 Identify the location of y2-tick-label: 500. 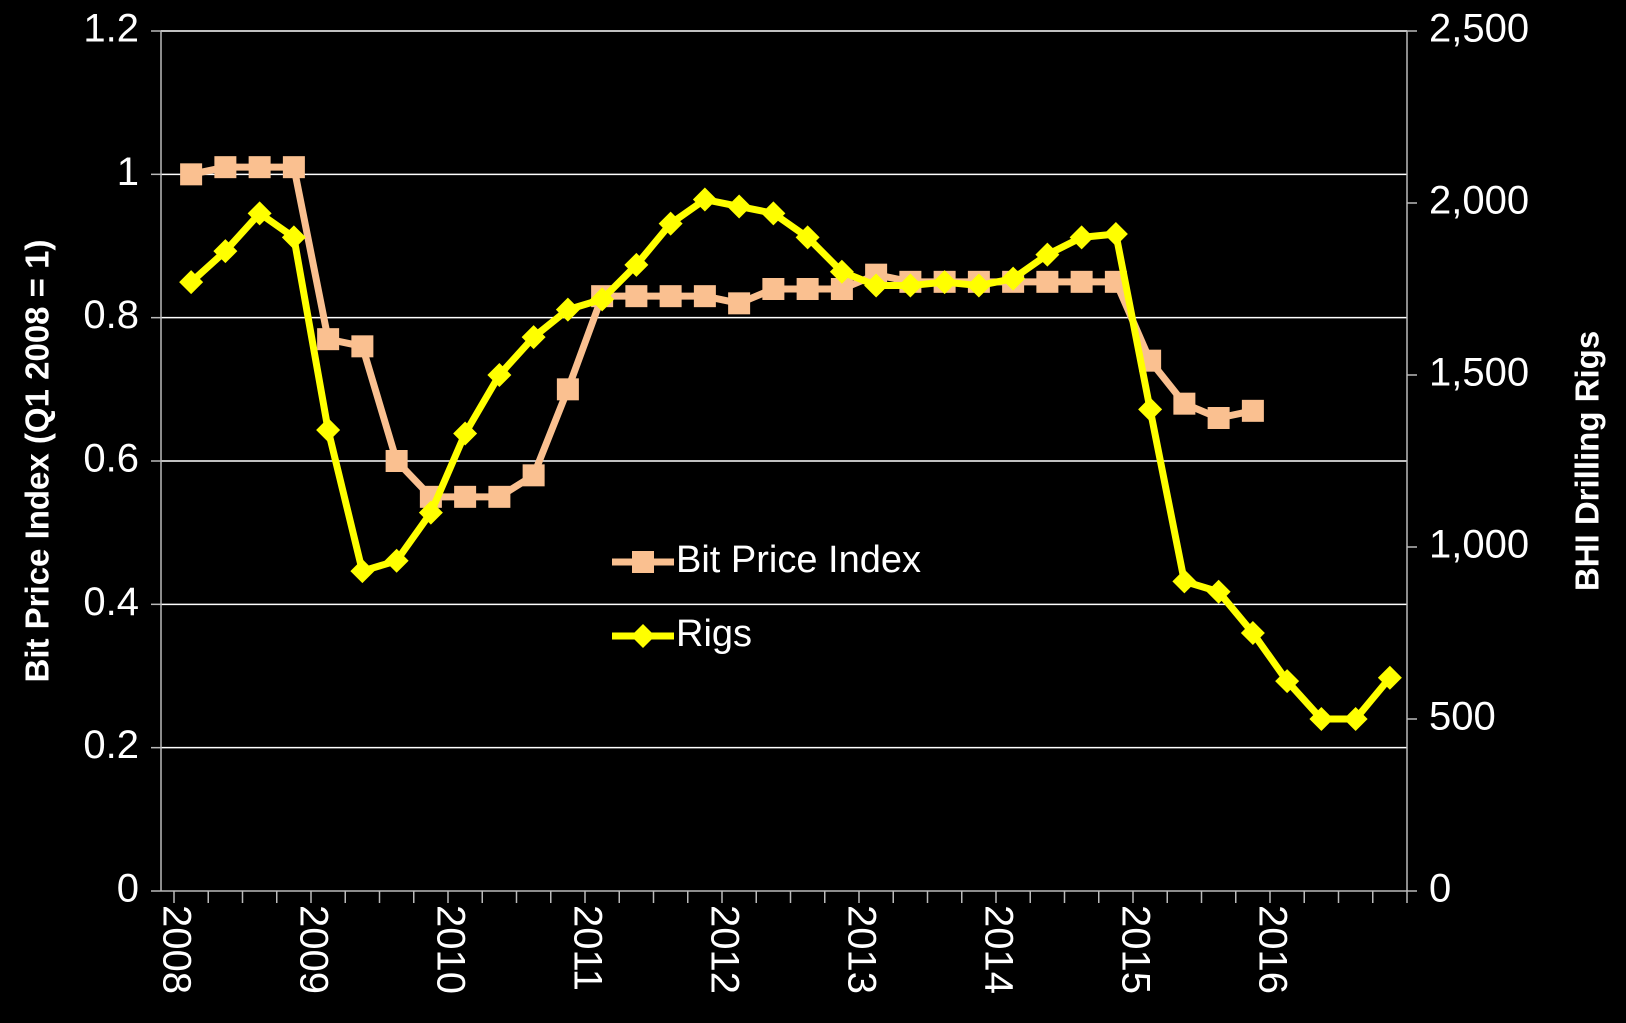
(1462, 717).